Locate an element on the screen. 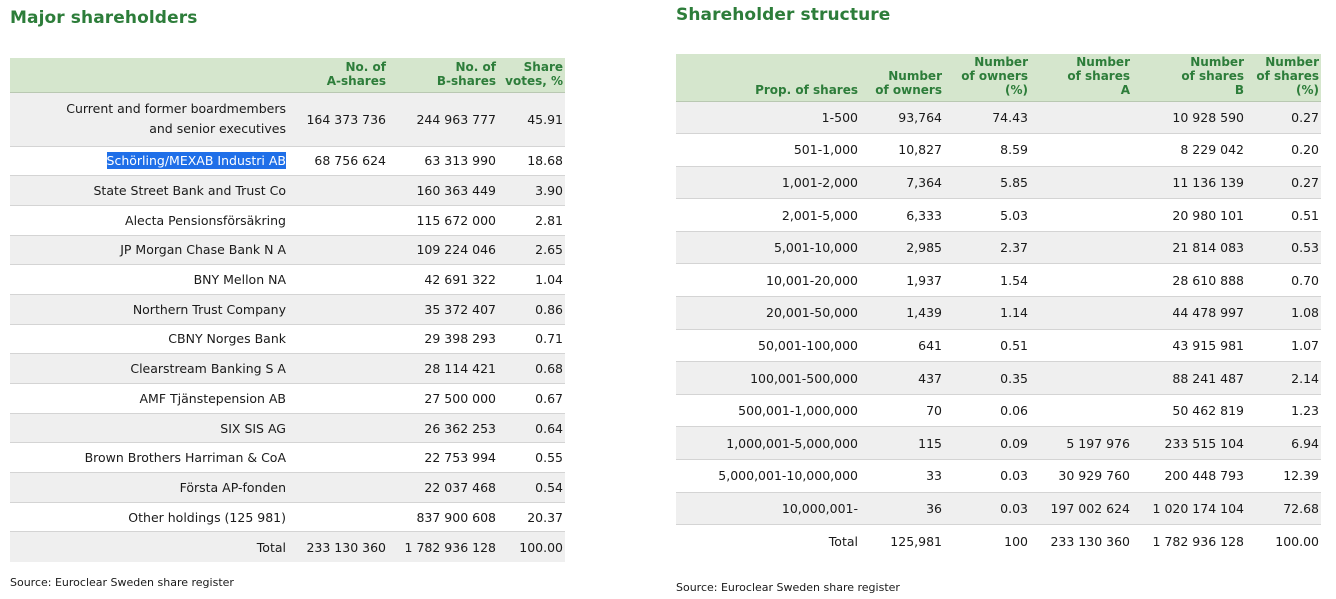 The height and width of the screenshot is (599, 1336). prop-of-shares-cell: 10,001-20,000 is located at coordinates (768, 280).